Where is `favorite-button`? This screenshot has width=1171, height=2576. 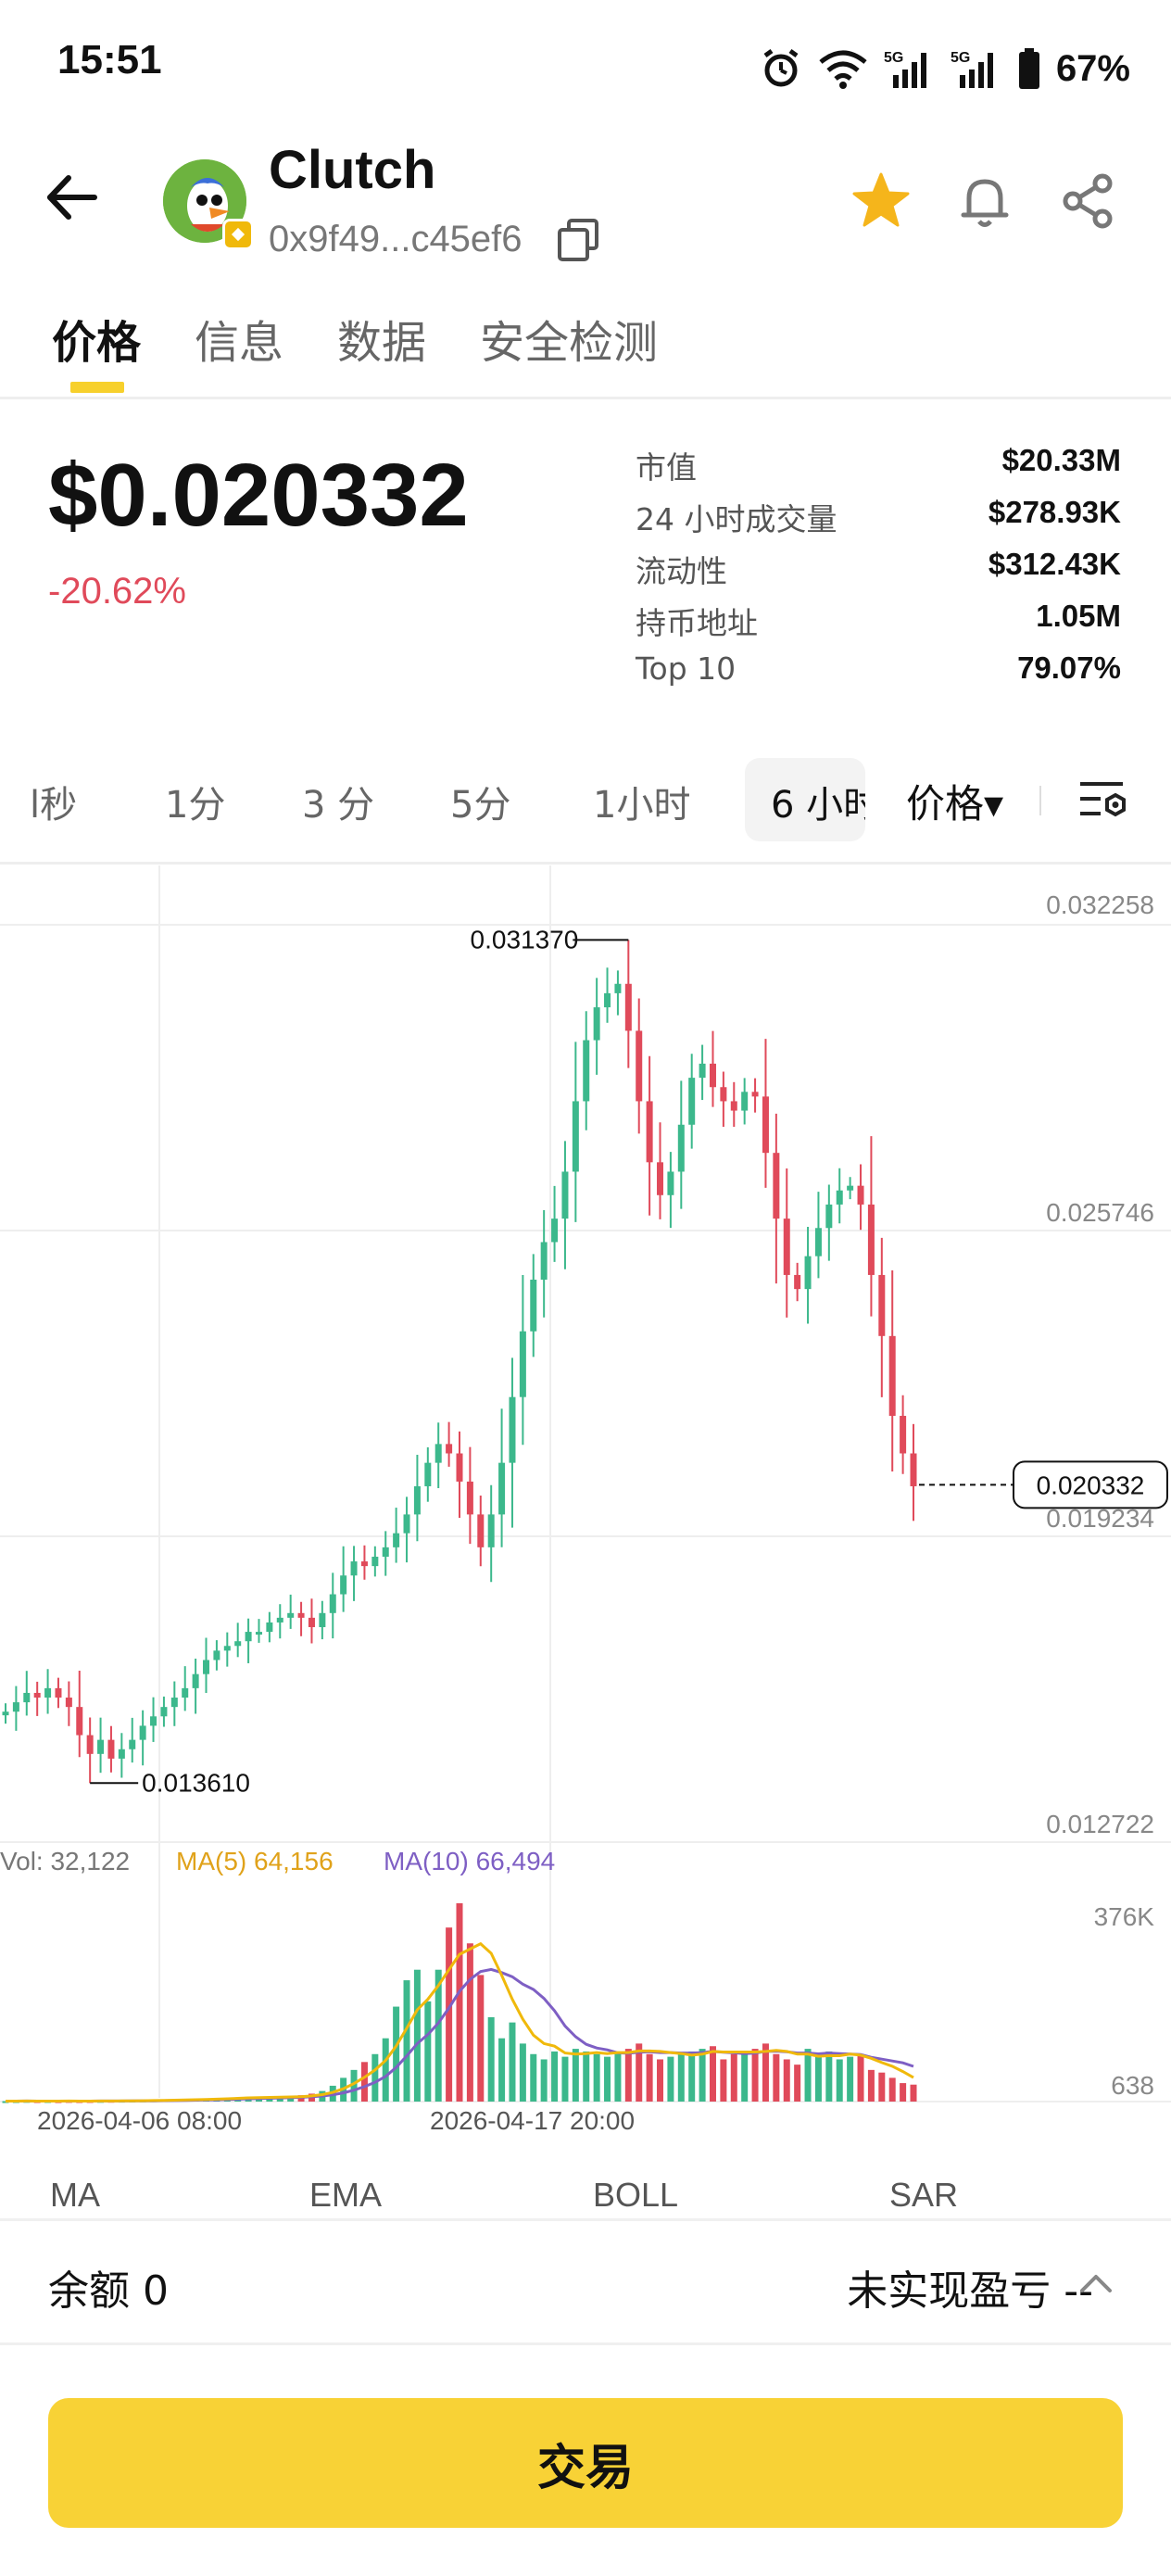 favorite-button is located at coordinates (881, 202).